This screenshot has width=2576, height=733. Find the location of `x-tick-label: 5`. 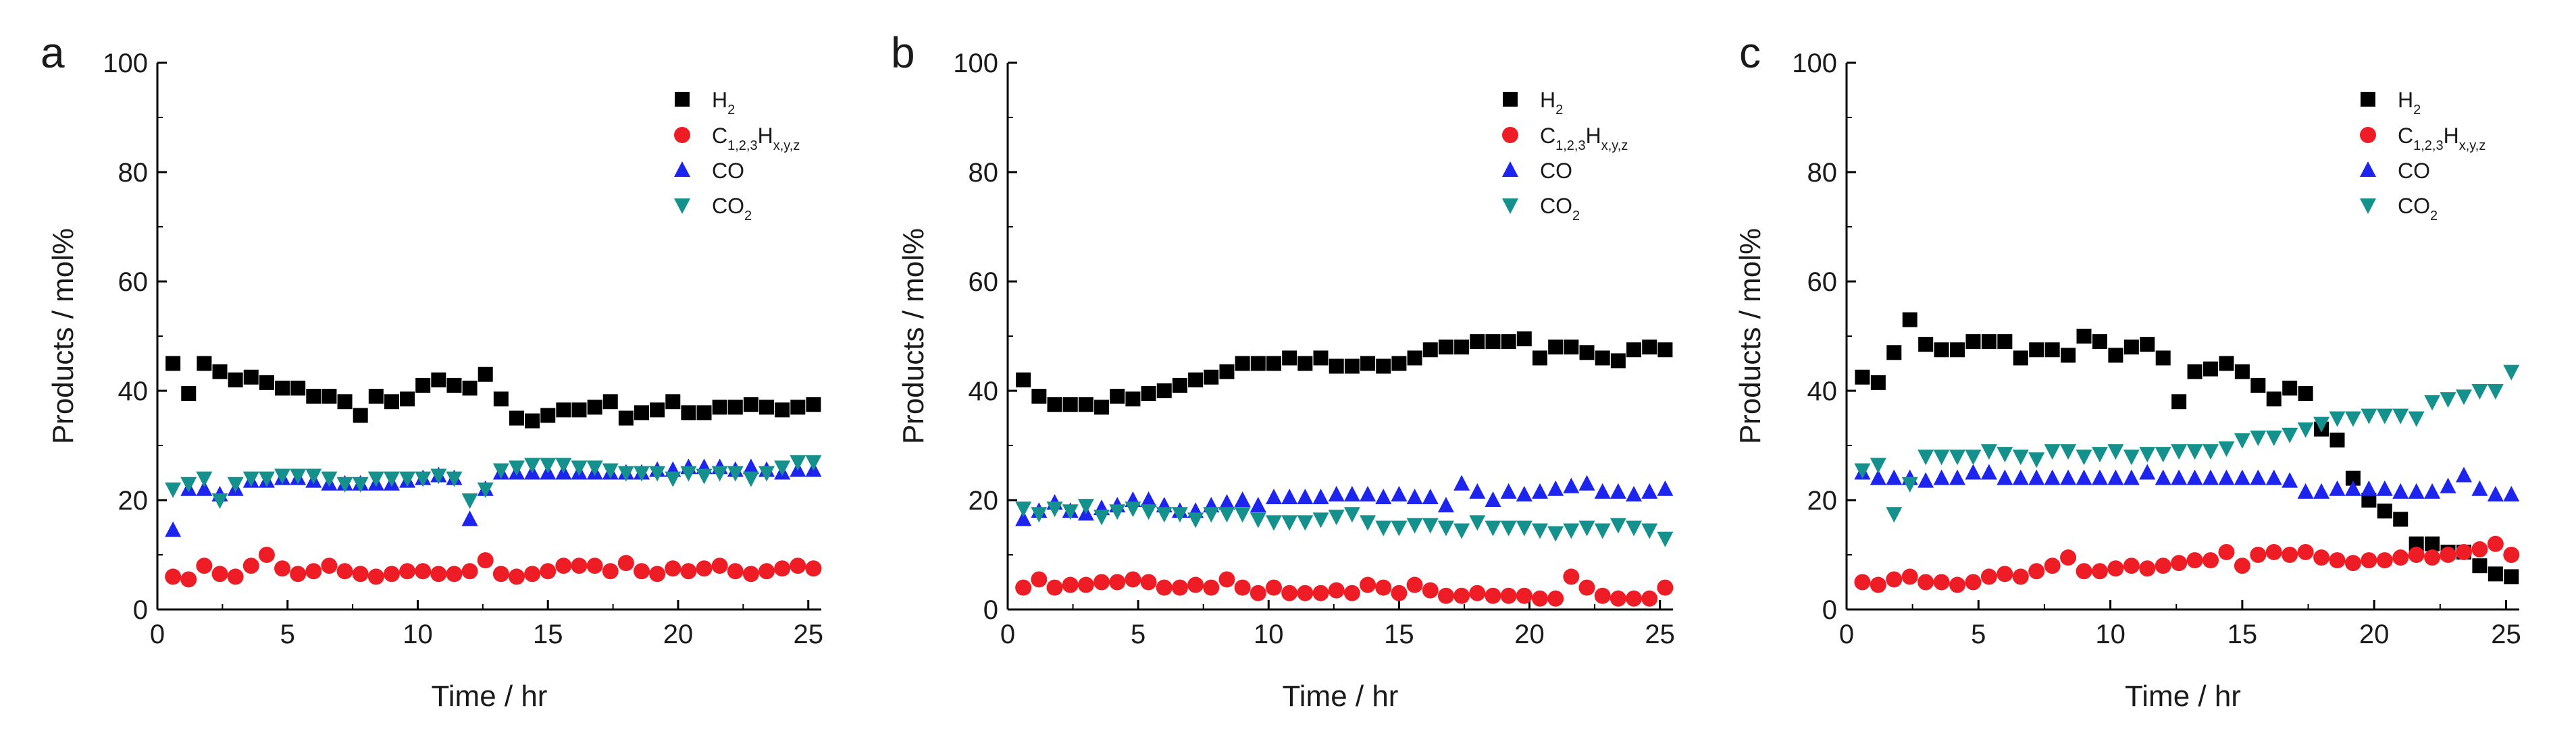

x-tick-label: 5 is located at coordinates (1978, 634).